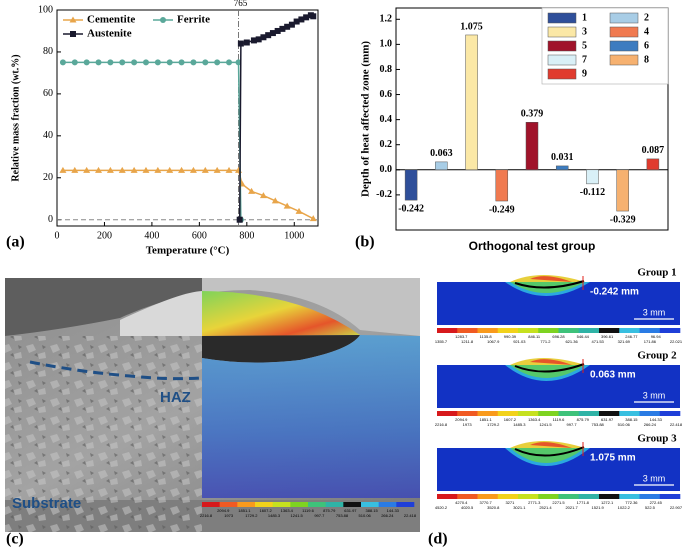  I want to click on colorbar-label: 1355.7, so click(441, 341).